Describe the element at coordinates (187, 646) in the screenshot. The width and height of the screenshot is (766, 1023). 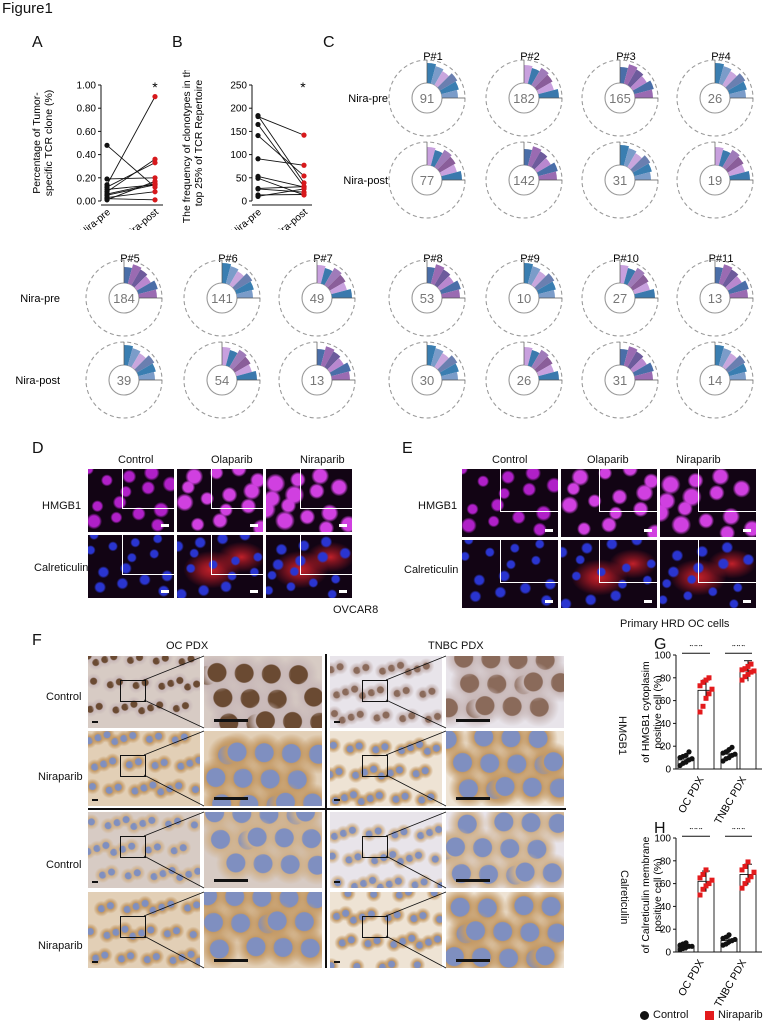
I see `panel-f-title-oc: OC PDX` at that location.